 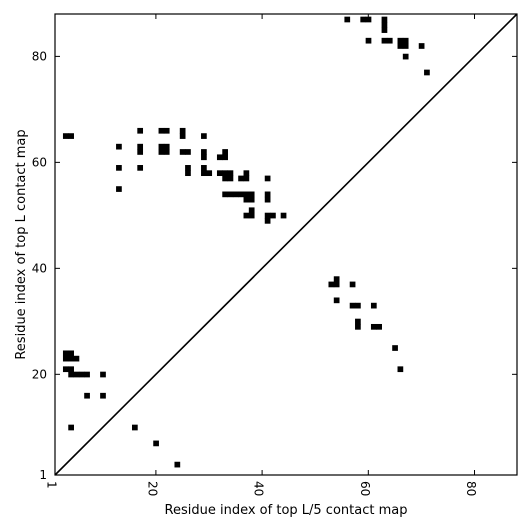 I want to click on y-tick-label: 80, so click(x=39, y=56).